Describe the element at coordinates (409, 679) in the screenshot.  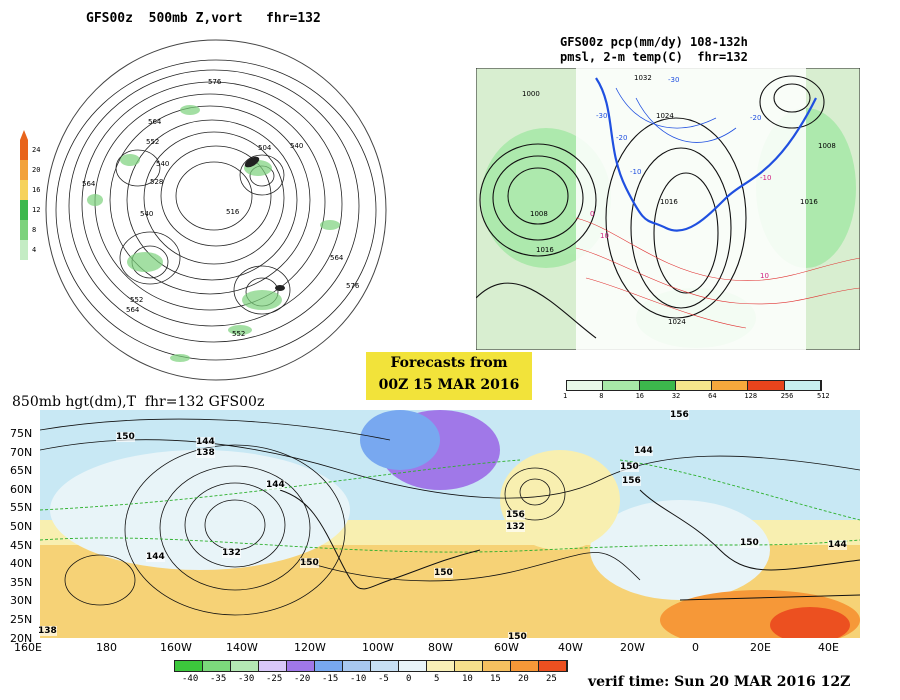
I see `hemispheric-colorbar-label: 0` at that location.